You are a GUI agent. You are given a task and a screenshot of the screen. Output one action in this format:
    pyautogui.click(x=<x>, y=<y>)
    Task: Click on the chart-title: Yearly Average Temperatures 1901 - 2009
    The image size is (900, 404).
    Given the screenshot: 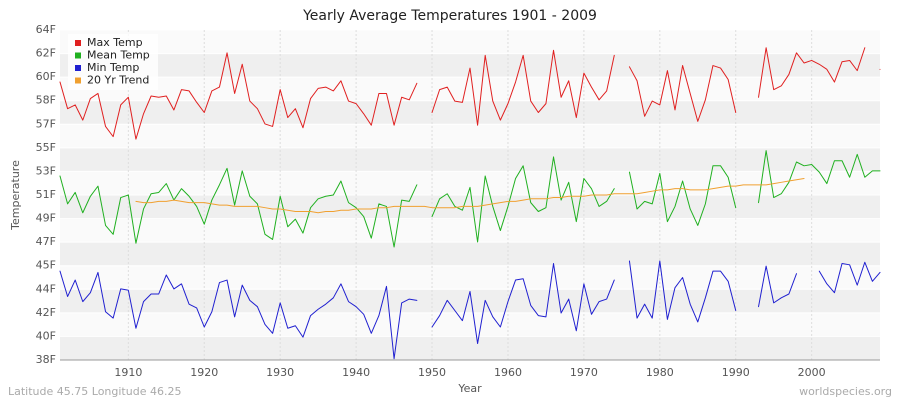 What is the action you would take?
    pyautogui.click(x=449, y=16)
    